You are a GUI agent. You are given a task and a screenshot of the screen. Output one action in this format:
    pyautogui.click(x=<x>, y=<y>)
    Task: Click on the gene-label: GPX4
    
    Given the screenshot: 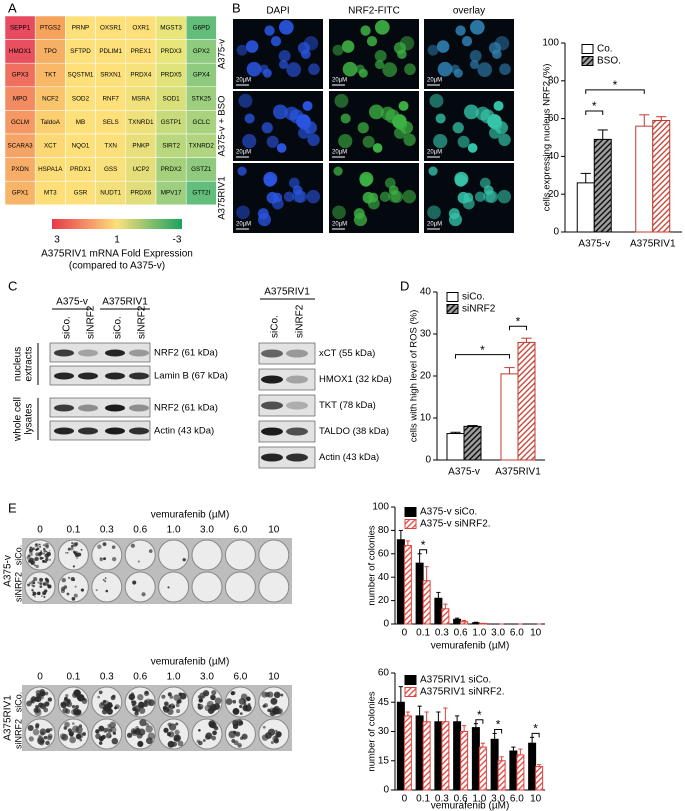 What is the action you would take?
    pyautogui.click(x=201, y=75)
    